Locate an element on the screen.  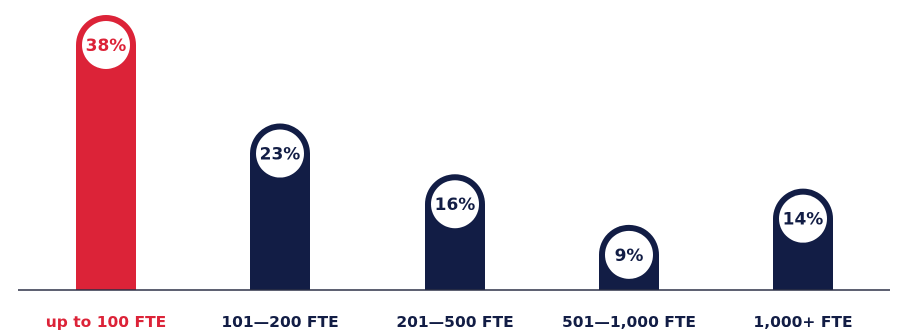
category-label-1: up to 100 FTE is located at coordinates (106, 322).